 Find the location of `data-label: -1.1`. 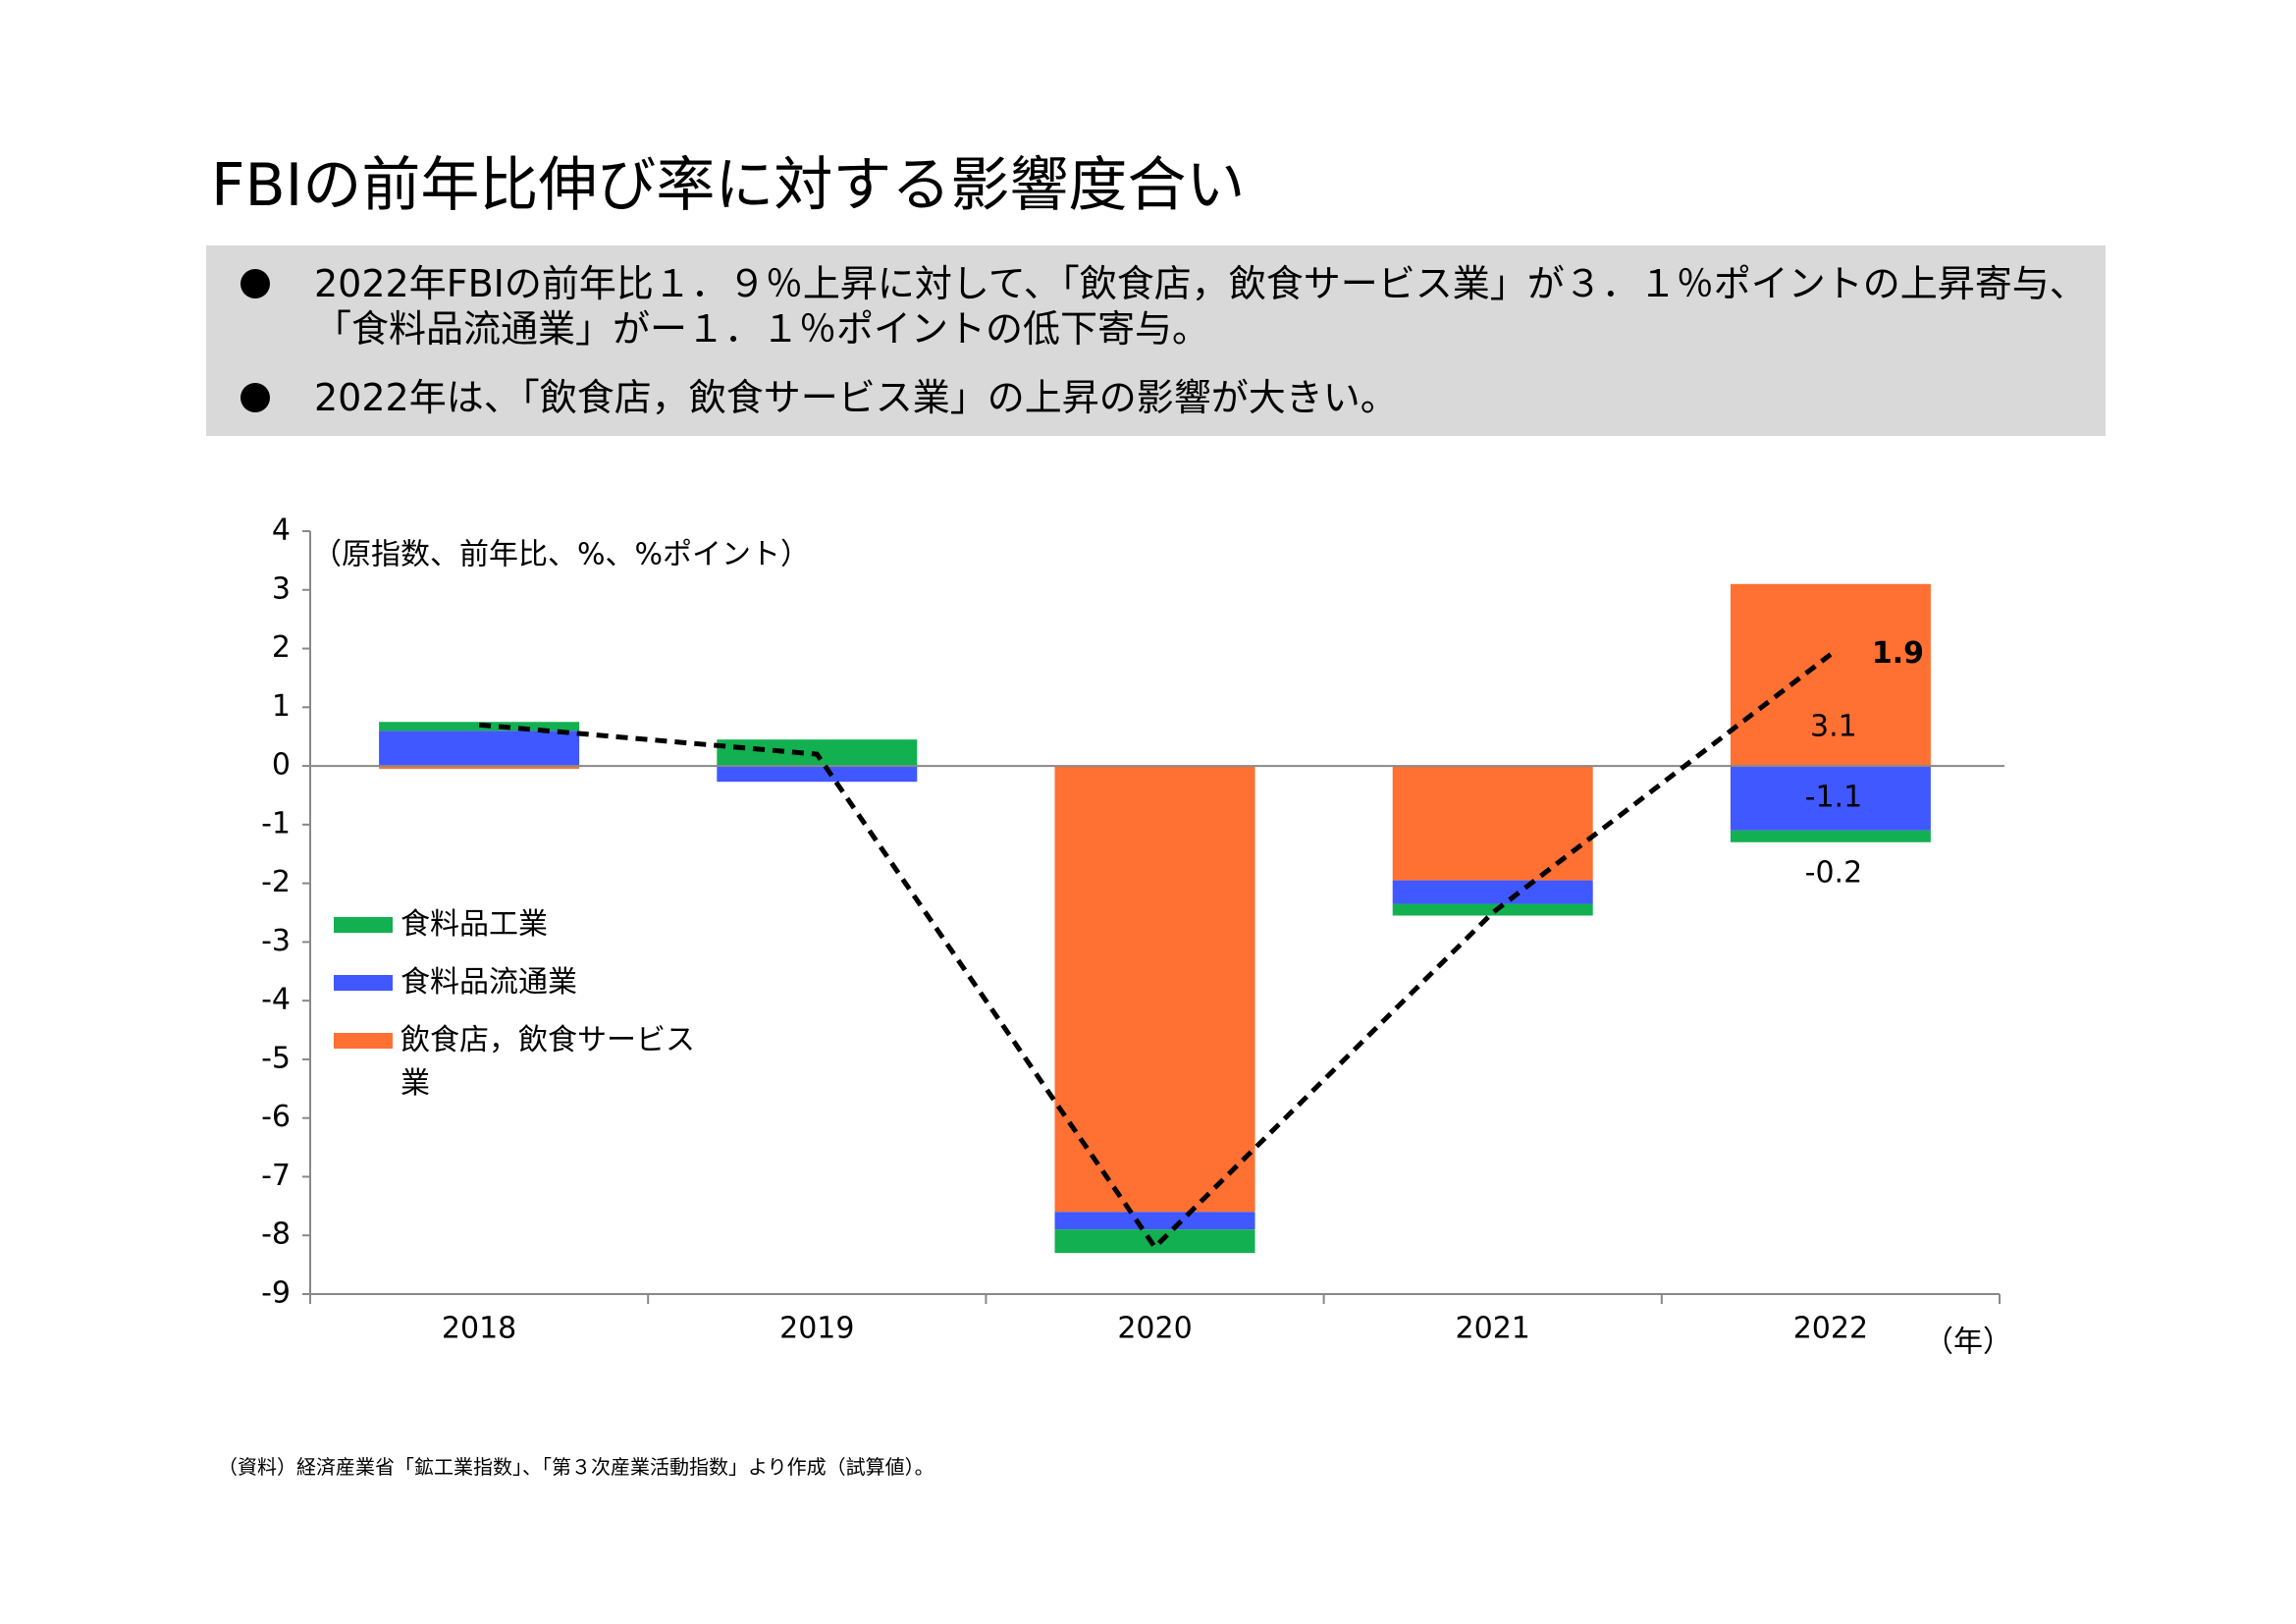

data-label: -1.1 is located at coordinates (1834, 797).